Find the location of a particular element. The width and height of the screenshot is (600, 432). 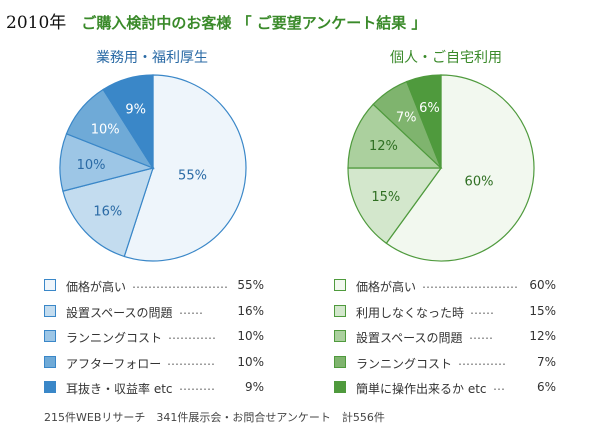

pie-slice-label-4: 7% is located at coordinates (406, 118).